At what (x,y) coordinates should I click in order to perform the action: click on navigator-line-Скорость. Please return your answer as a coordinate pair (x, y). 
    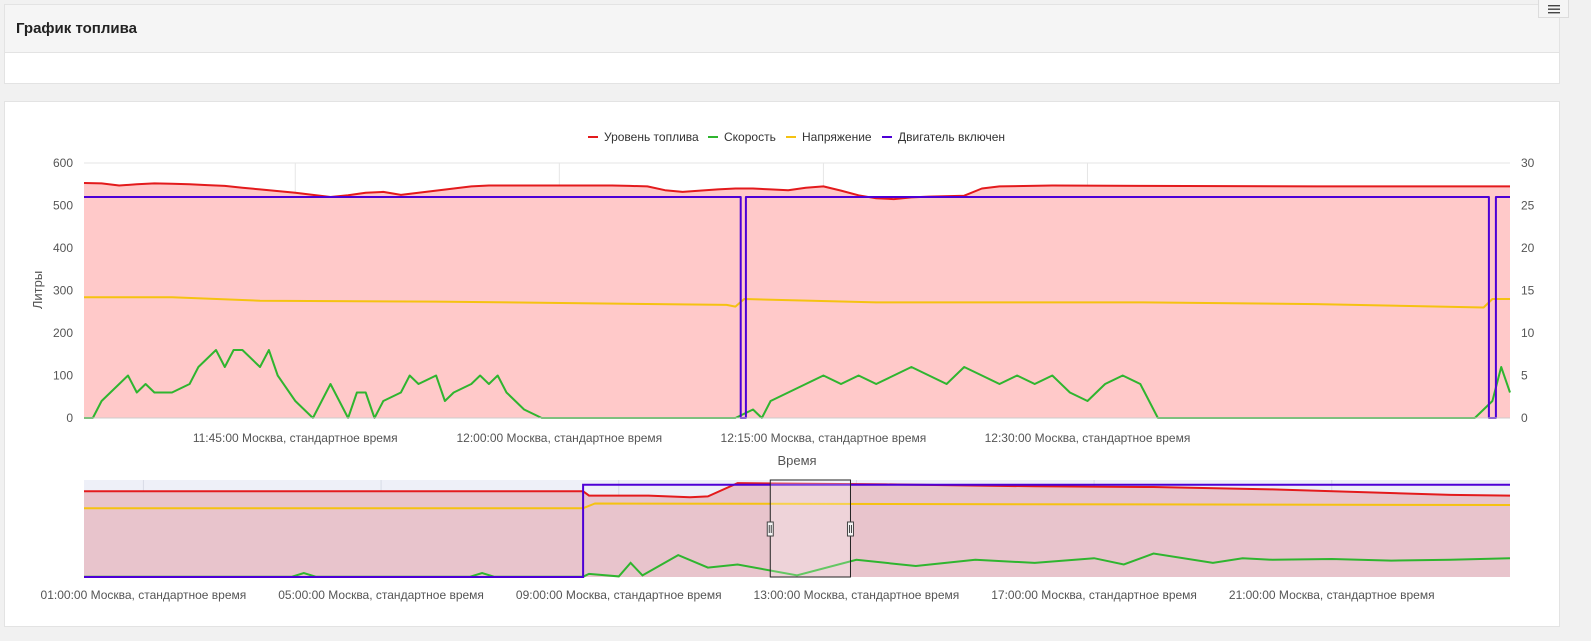
    Looking at the image, I should click on (797, 565).